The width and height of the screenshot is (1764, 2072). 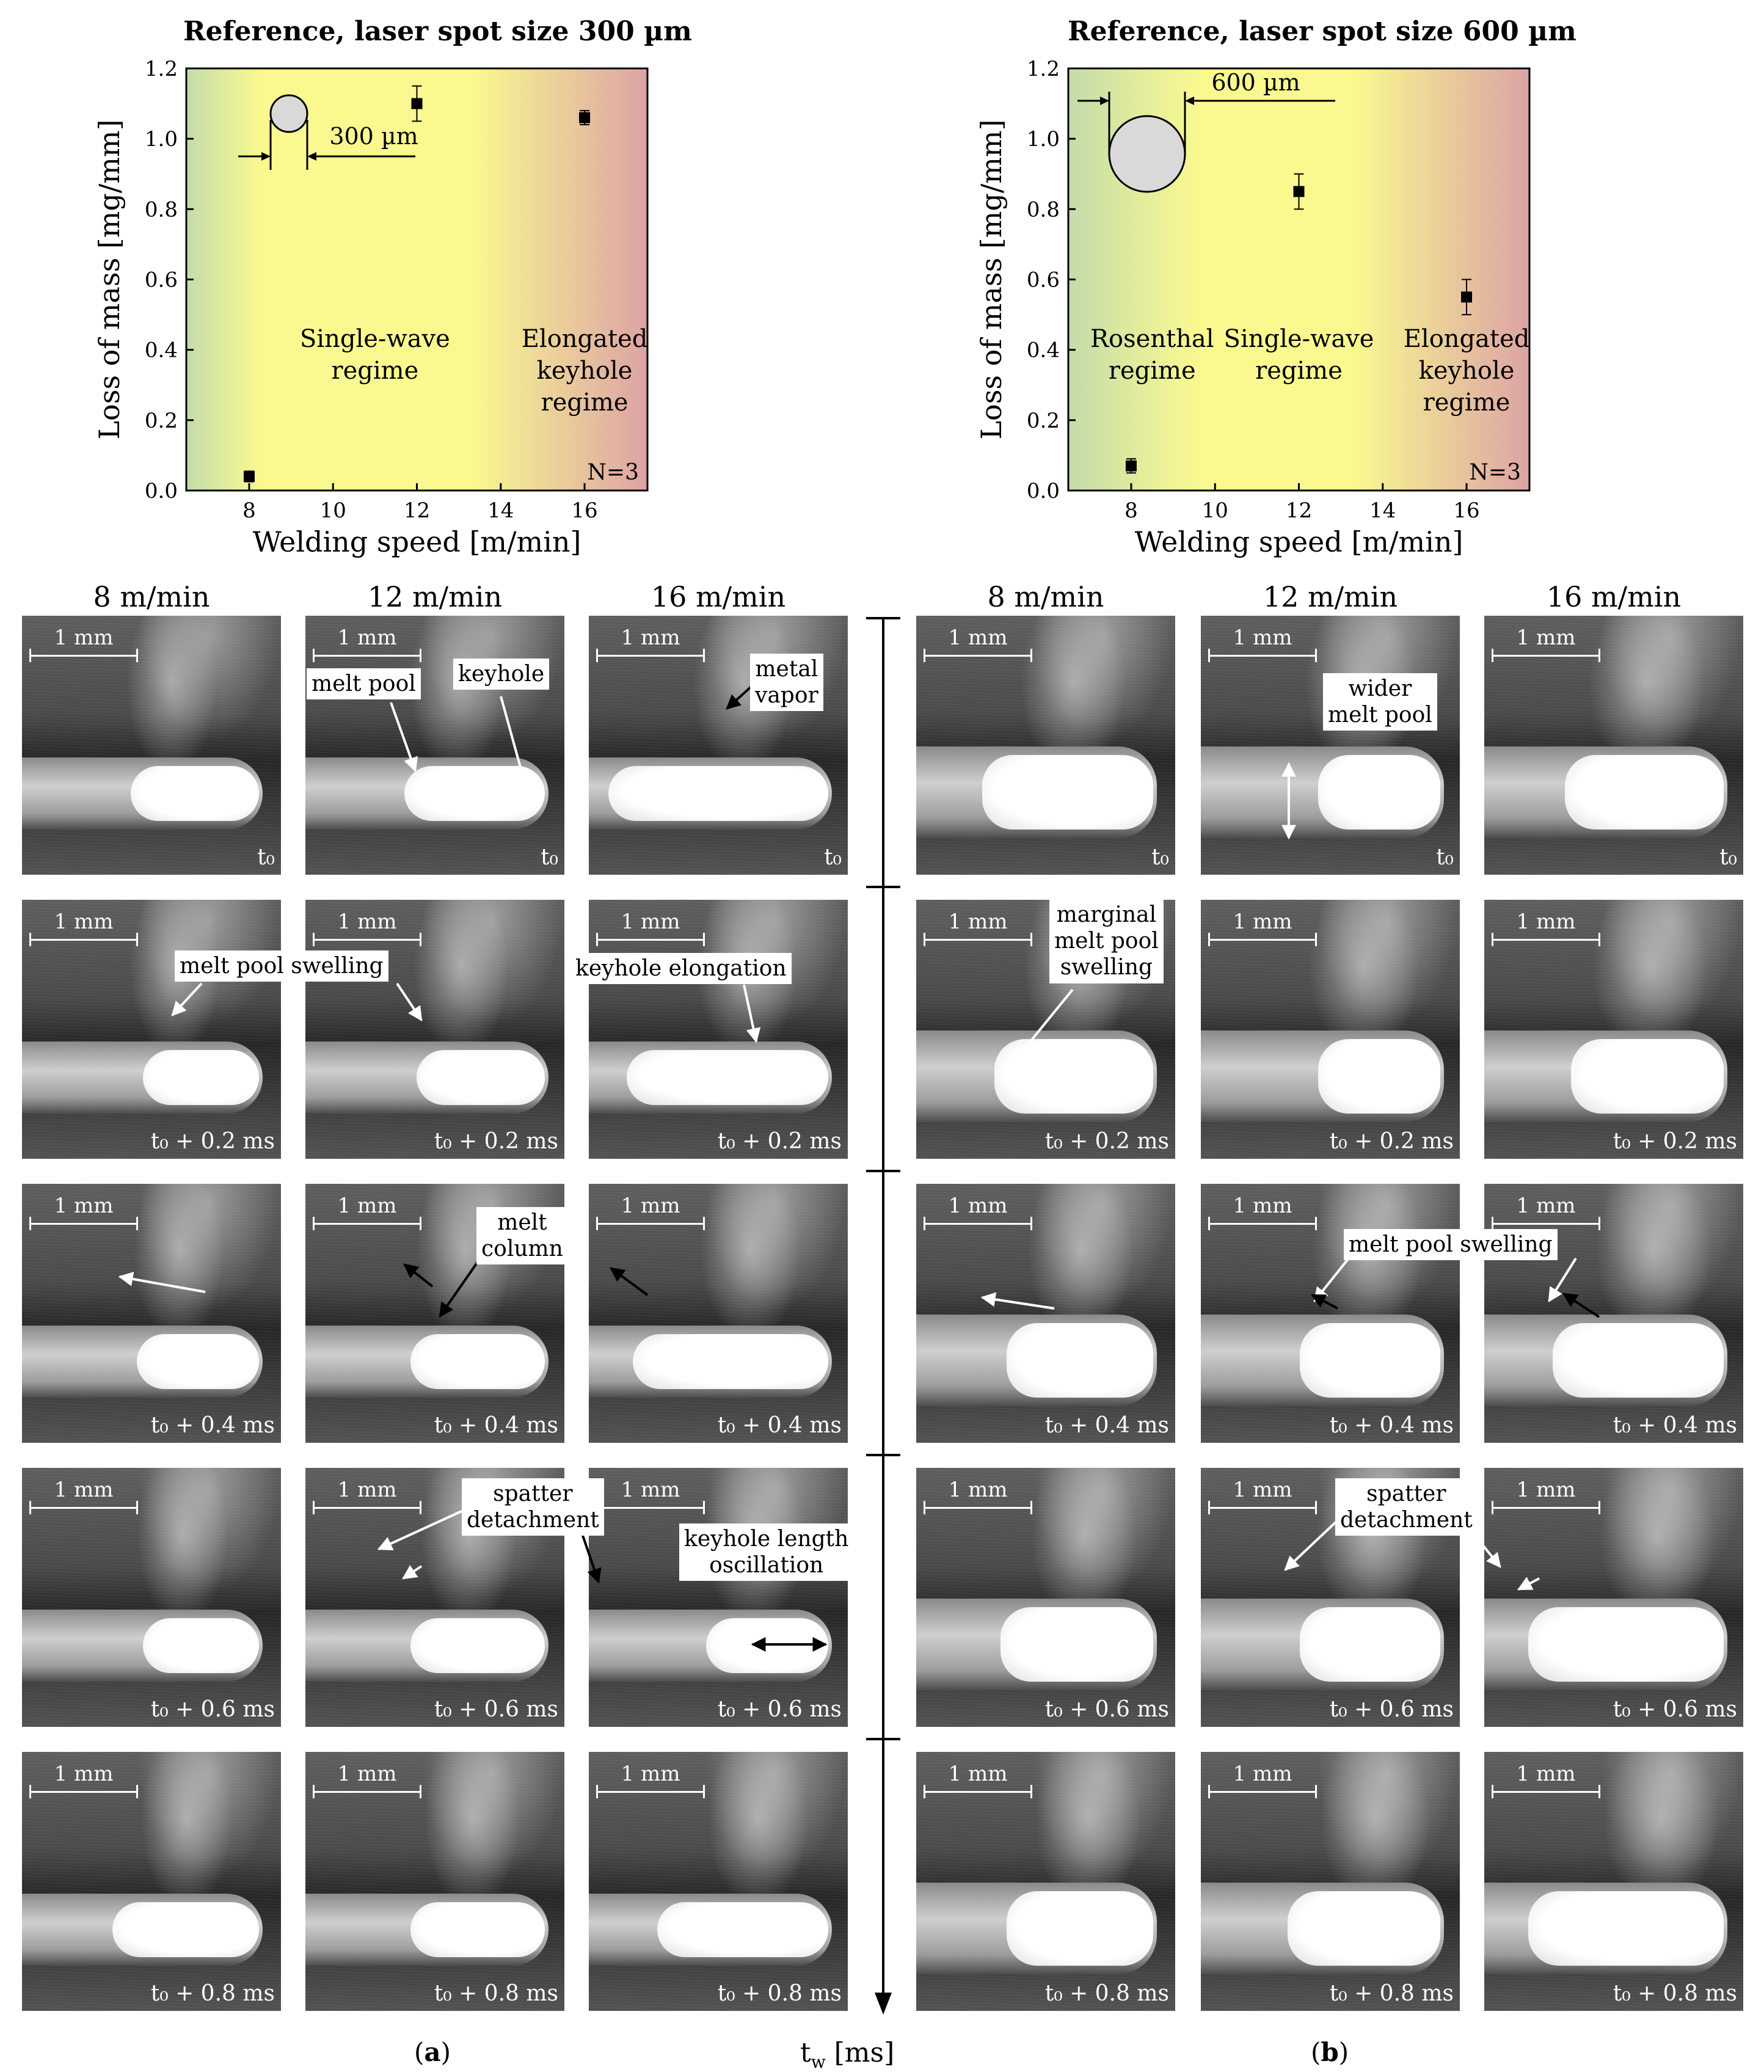 What do you see at coordinates (496, 1141) in the screenshot?
I see `time-label: t₀ + 0.2 ms` at bounding box center [496, 1141].